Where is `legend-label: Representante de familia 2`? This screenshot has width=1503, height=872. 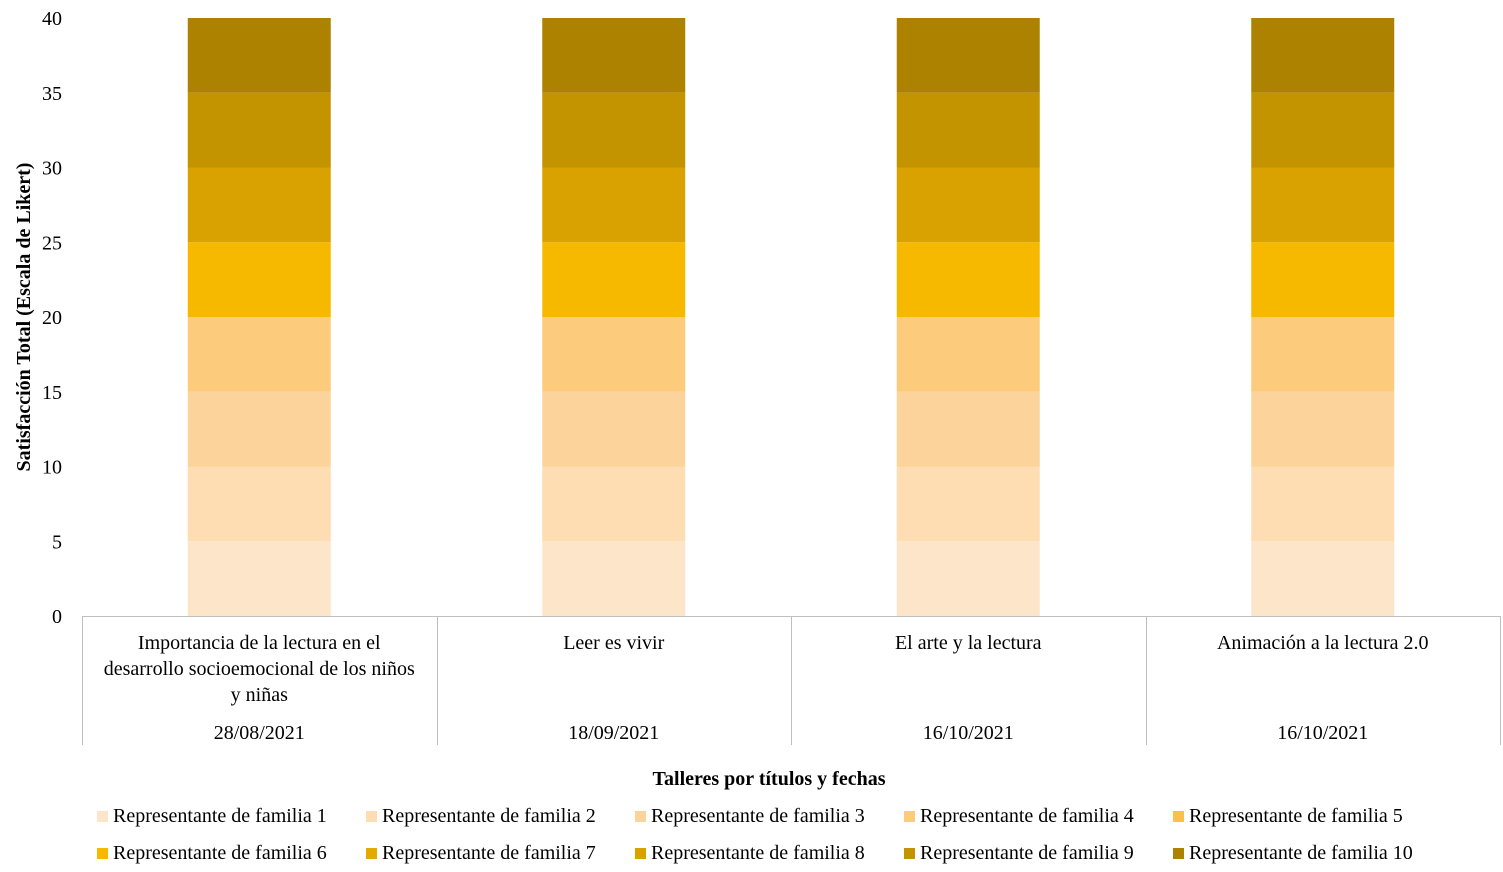
legend-label: Representante de familia 2 is located at coordinates (489, 816).